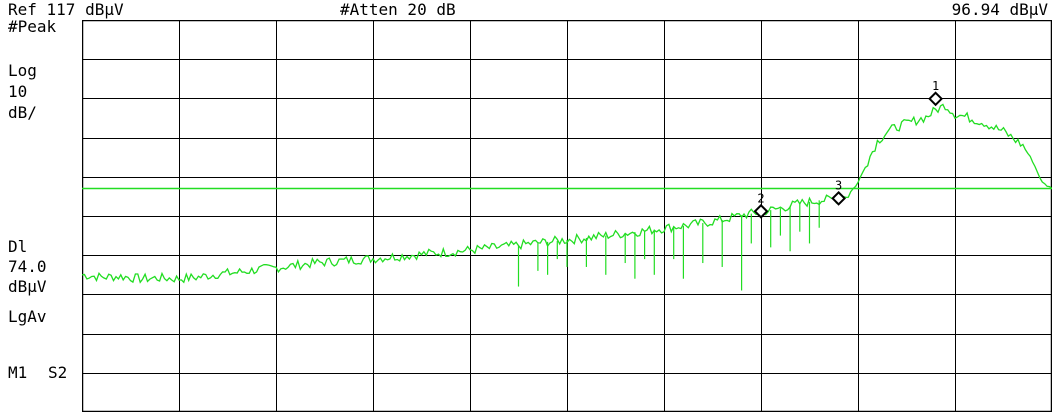  Describe the element at coordinates (18, 372) in the screenshot. I see `marker-mode-label: M1` at that location.